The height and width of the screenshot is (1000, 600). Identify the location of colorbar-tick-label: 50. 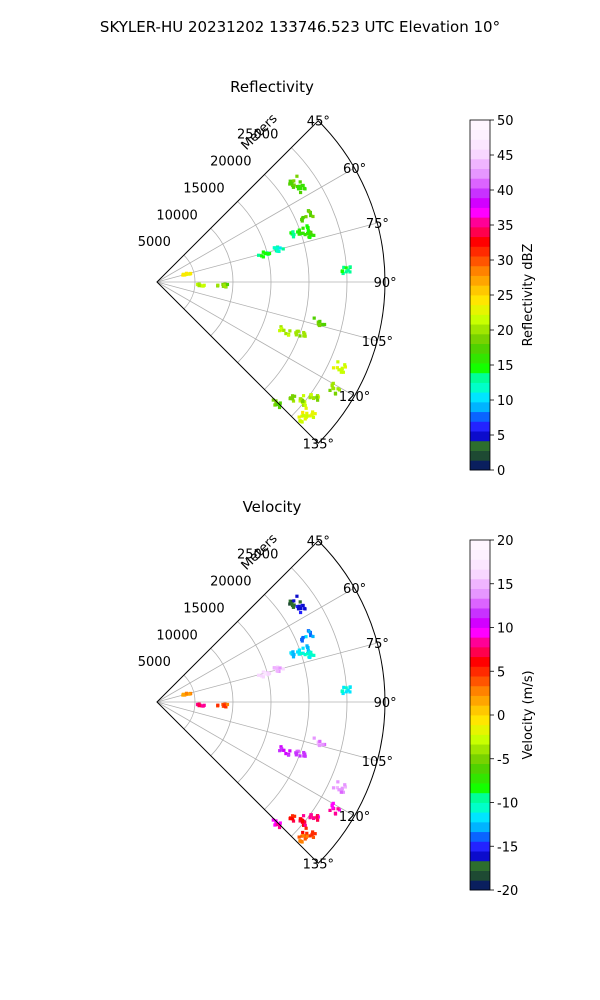
(505, 121).